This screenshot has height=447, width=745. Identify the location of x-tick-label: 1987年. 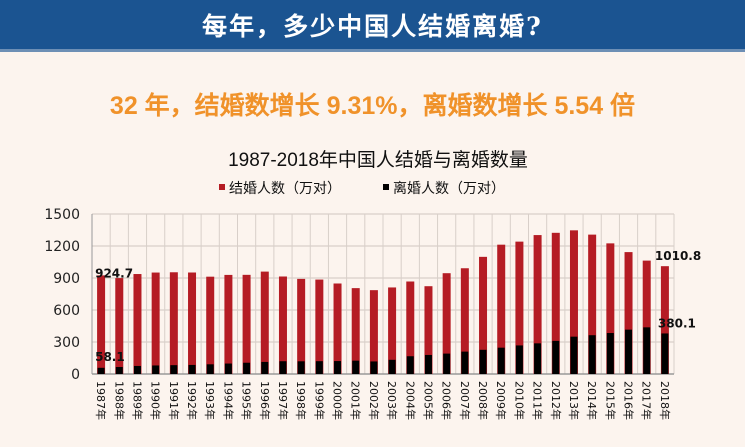
(101, 400).